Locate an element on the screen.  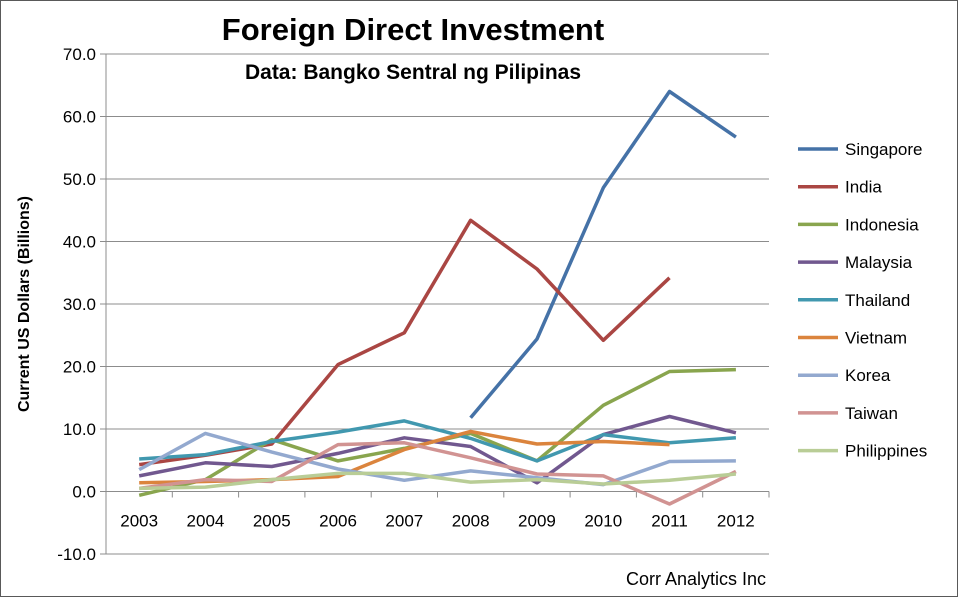
y-tick-label: 70.0 is located at coordinates (79, 54).